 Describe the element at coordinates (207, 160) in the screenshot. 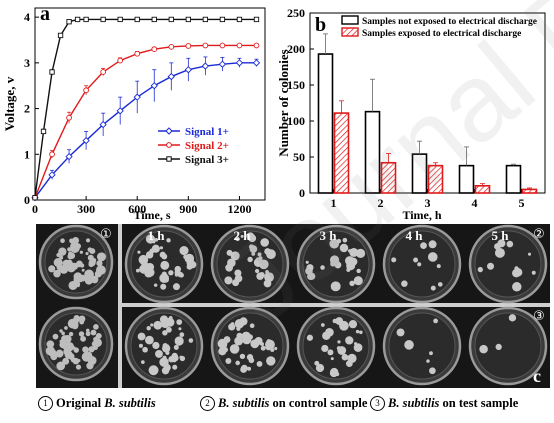

I see `legend-label-a: Signal 3+` at that location.